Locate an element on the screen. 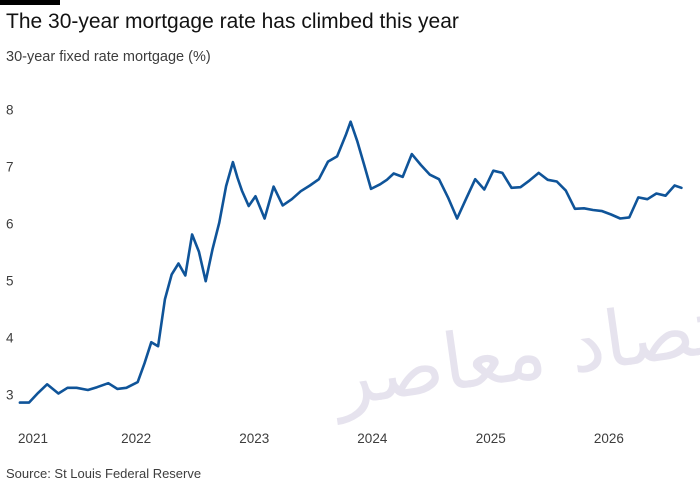 This screenshot has width=700, height=500. y-tick-label: 6 is located at coordinates (10, 224).